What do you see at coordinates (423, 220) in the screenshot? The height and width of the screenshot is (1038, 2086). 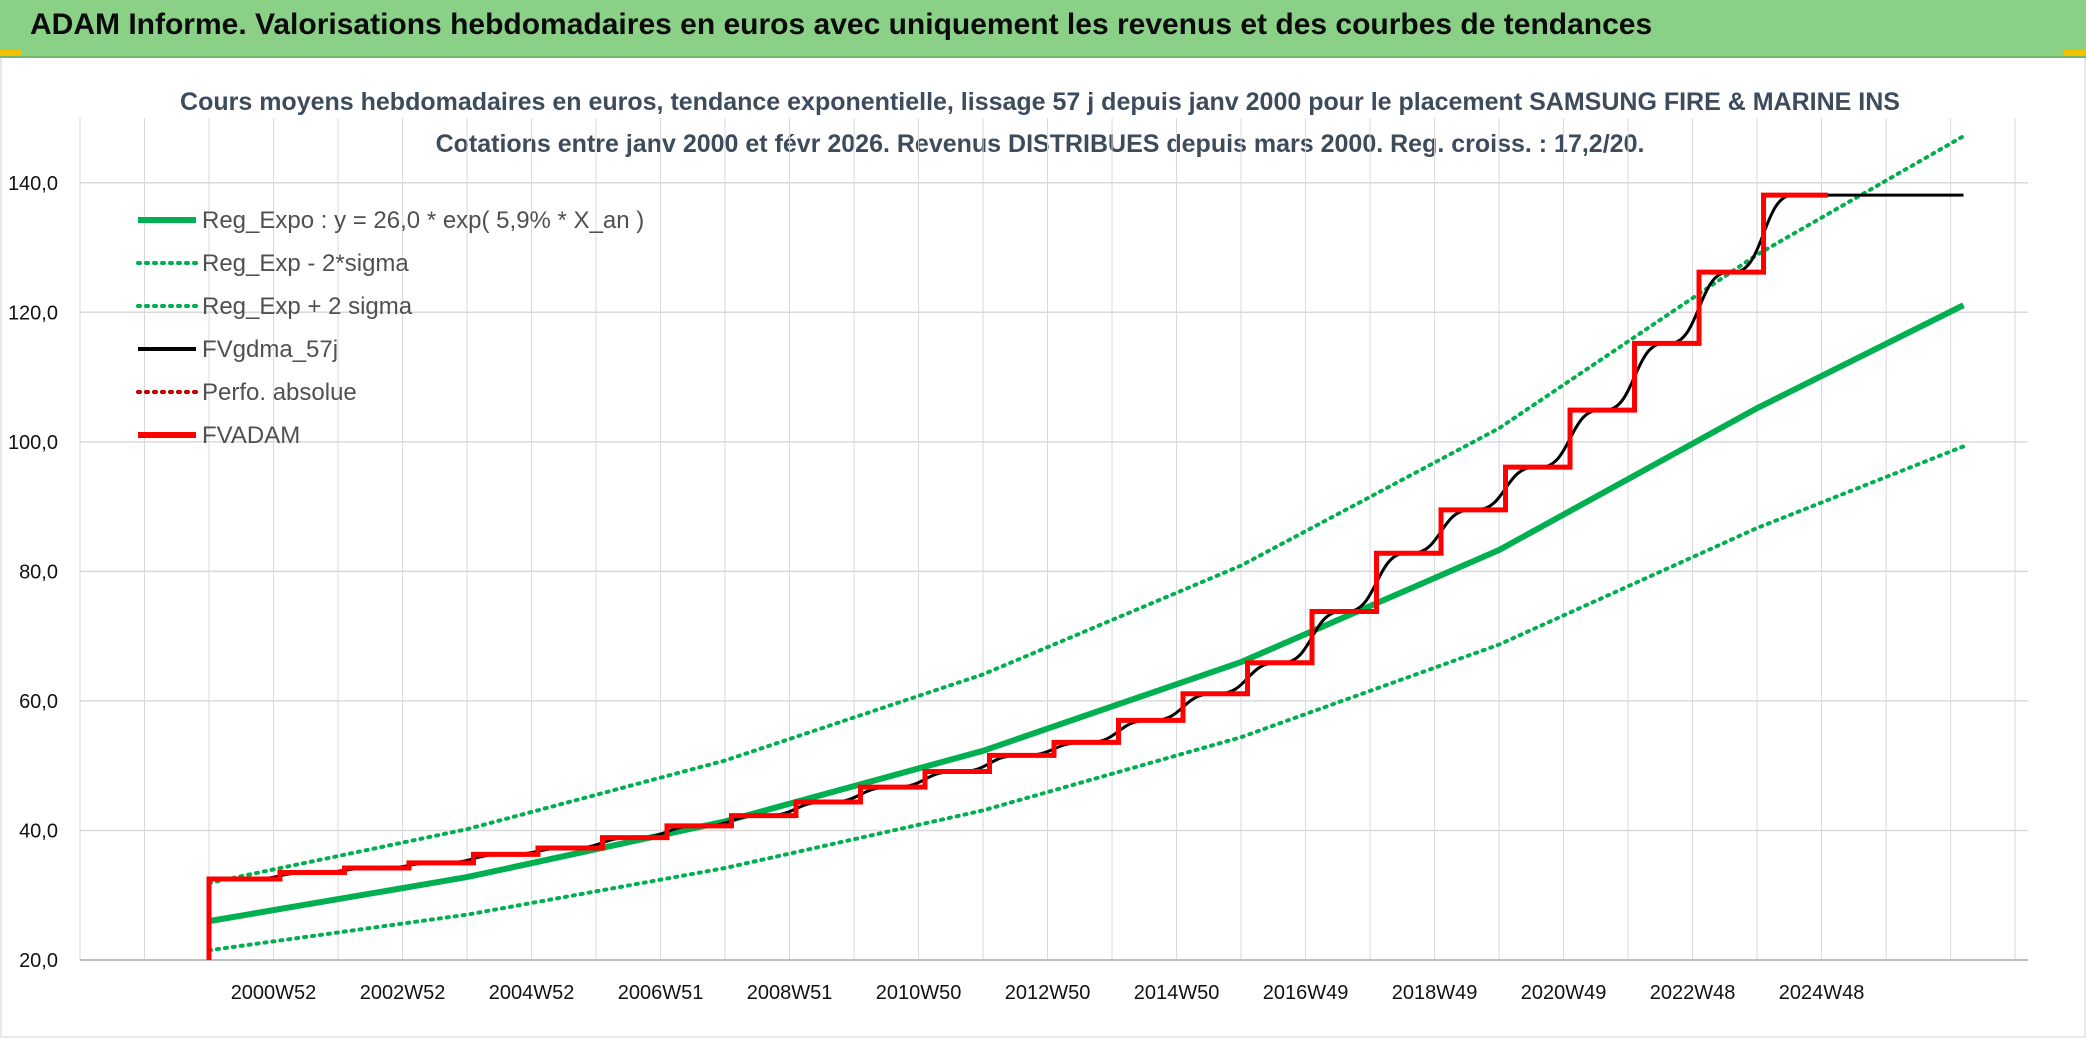 I see `legend-label: Reg_Expo : y = 26,0 * exp( 5,9% * X_an )` at bounding box center [423, 220].